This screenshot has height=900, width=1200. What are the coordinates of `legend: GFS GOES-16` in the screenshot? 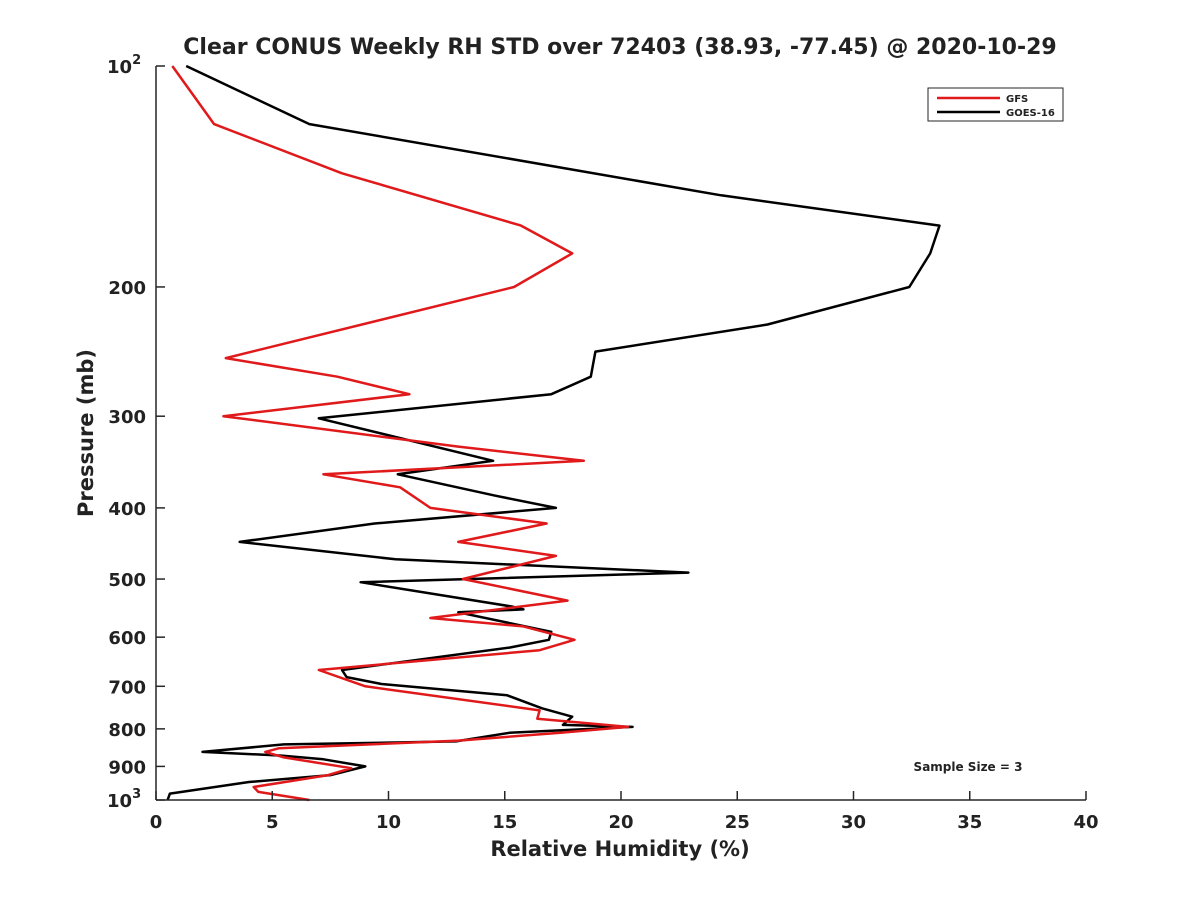 It's located at (995, 104).